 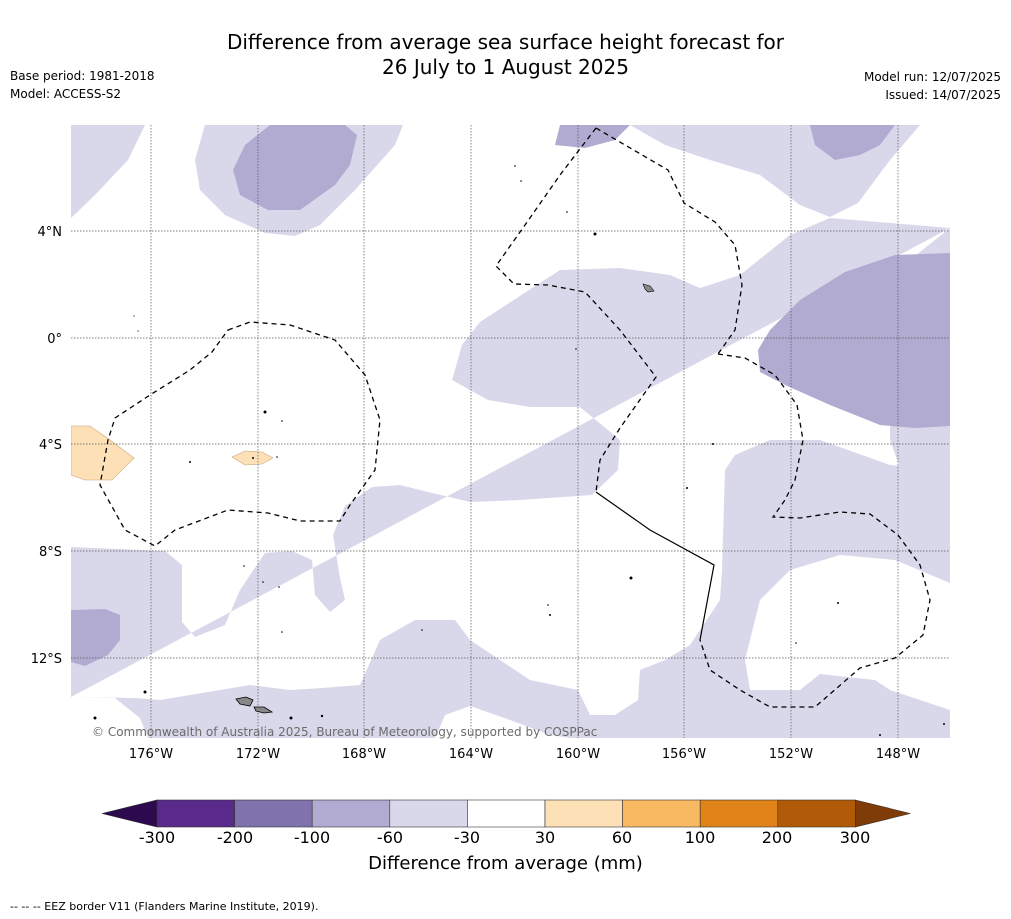 I want to click on lat-label-8s: 8°S, so click(x=50, y=552).